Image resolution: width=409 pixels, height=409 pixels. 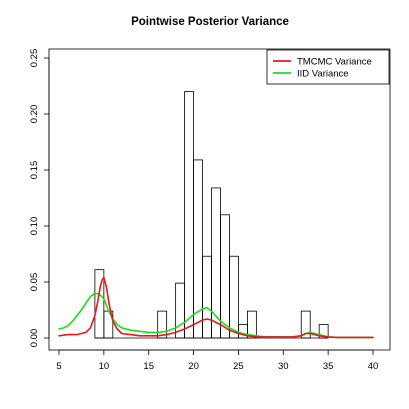 What do you see at coordinates (328, 366) in the screenshot?
I see `x-tick-label: 35` at bounding box center [328, 366].